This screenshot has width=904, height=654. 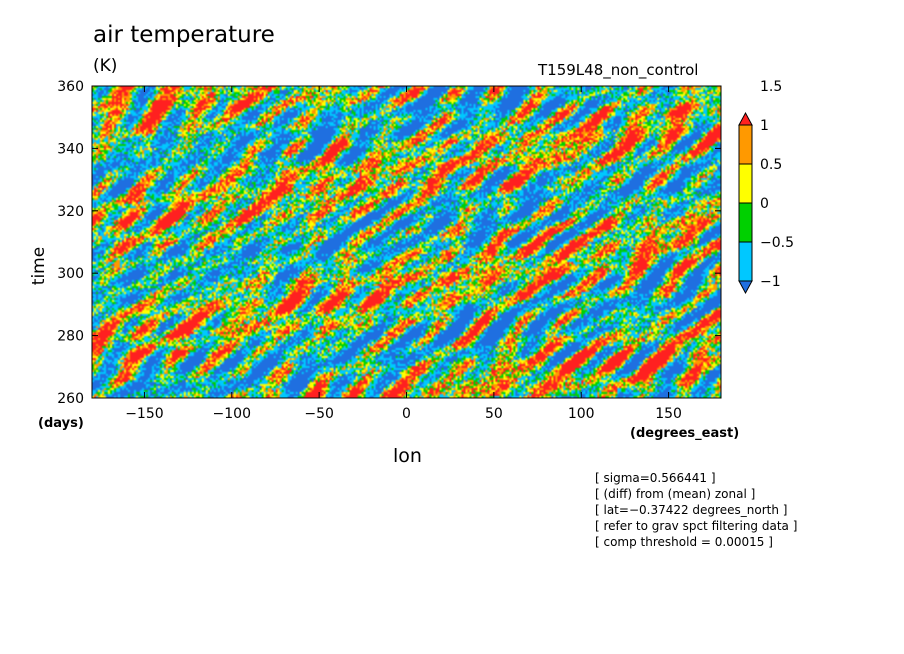 I want to click on x-tick-label: −100, so click(x=232, y=414).